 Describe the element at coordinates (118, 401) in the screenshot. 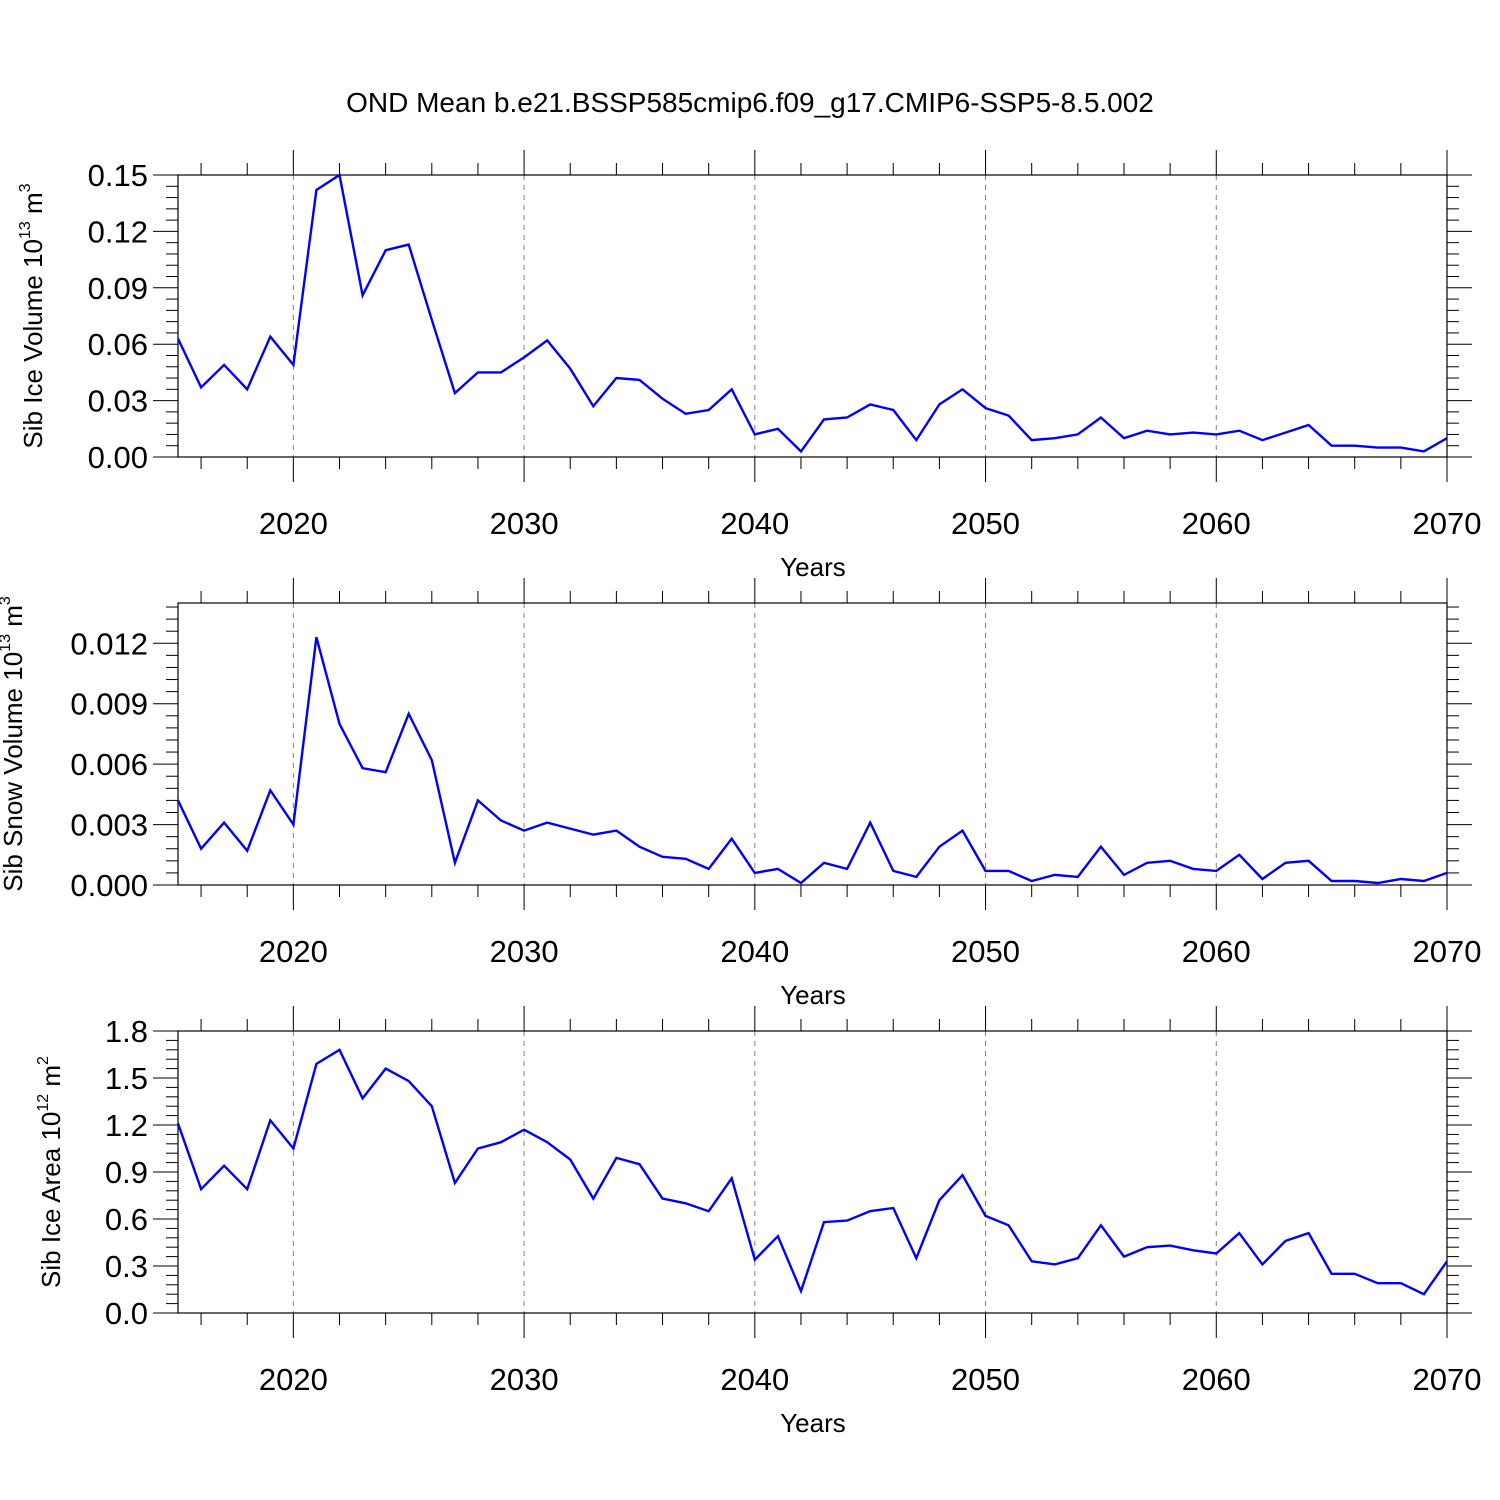

I see `y-tick-label: 0.03` at that location.